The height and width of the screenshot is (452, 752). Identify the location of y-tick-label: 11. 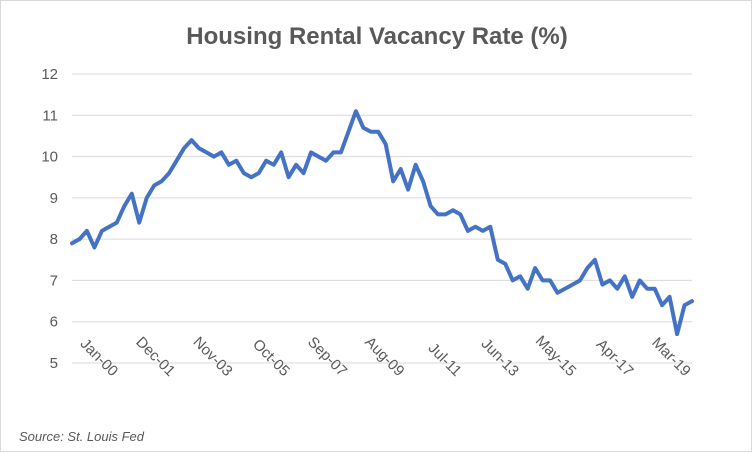
(50, 115).